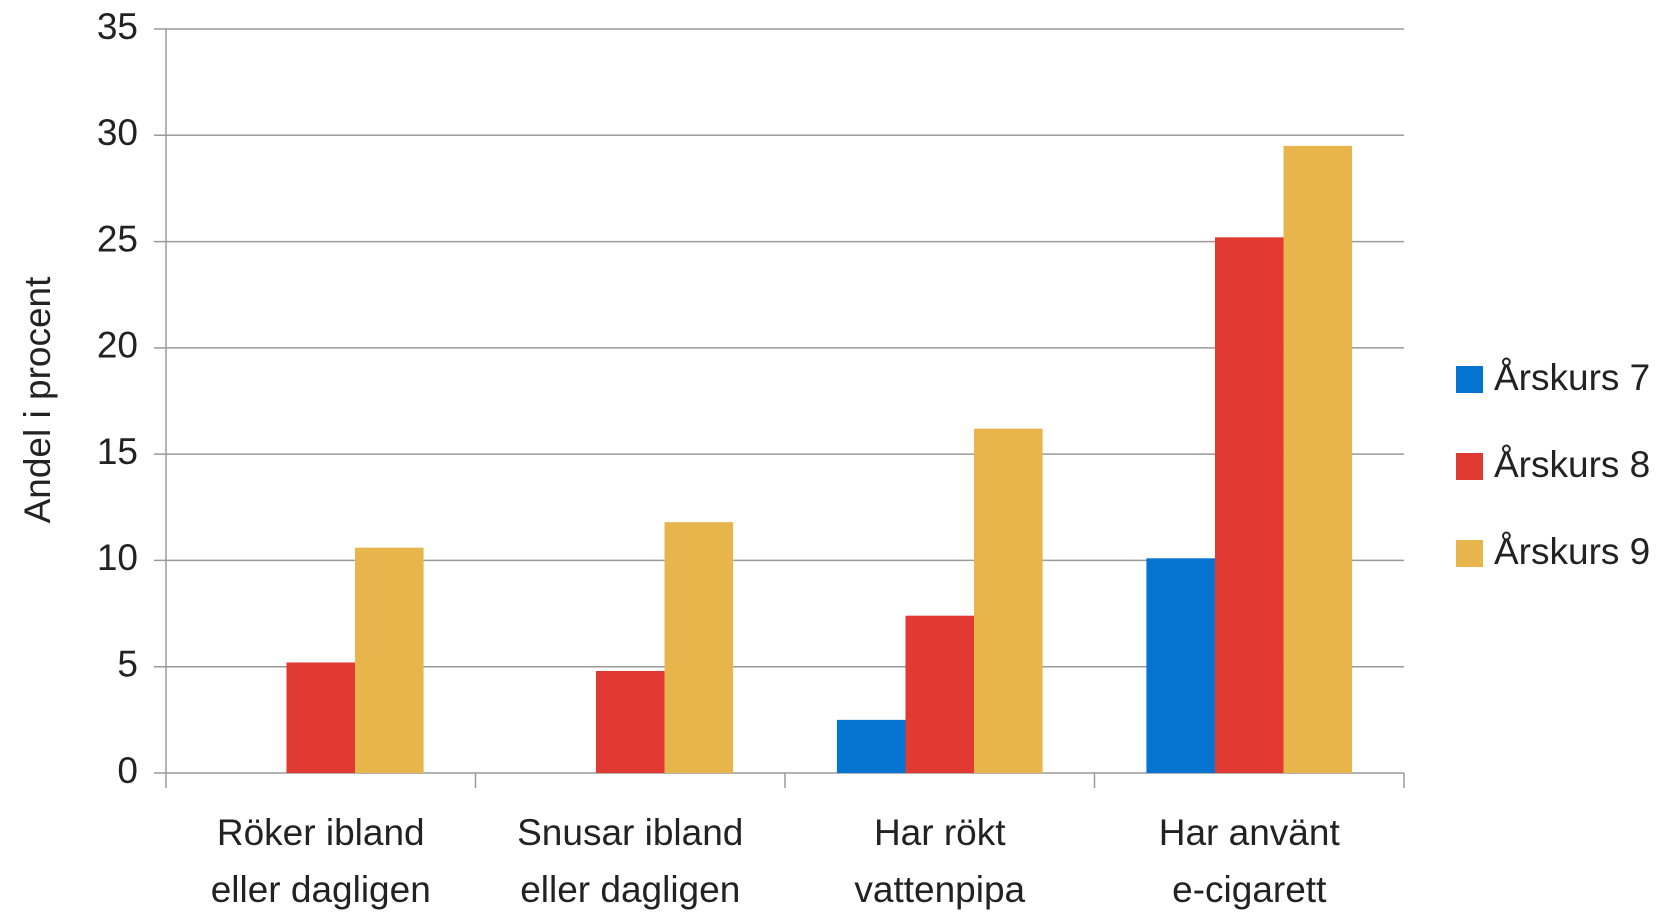 The image size is (1673, 914). I want to click on x-tick-label: Har rökt vattenpipa, so click(939, 861).